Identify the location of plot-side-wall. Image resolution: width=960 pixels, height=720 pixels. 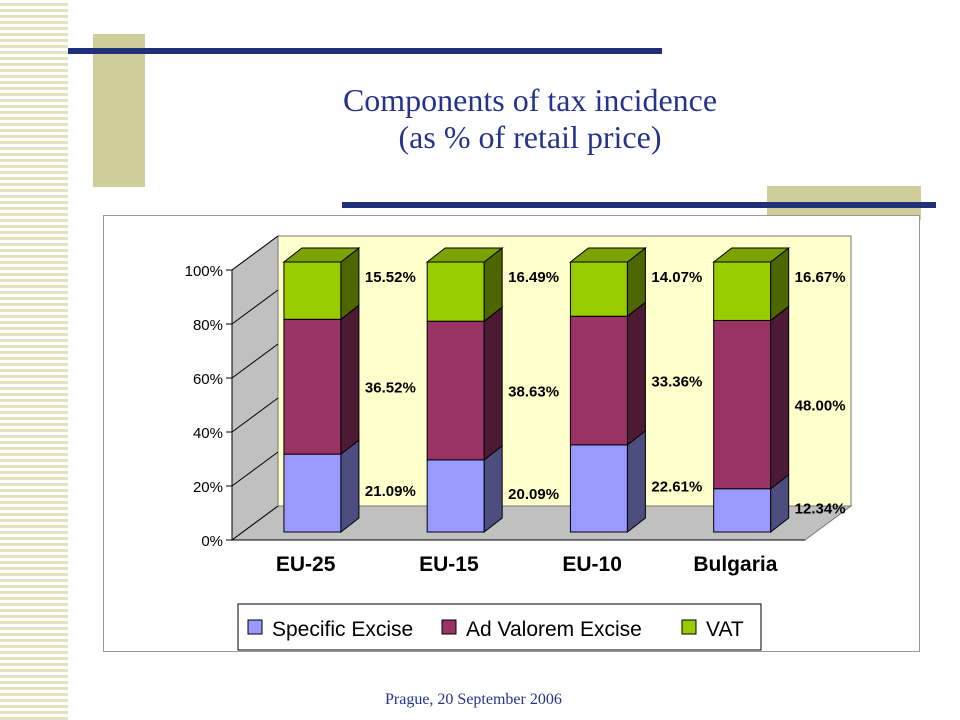
(255, 388).